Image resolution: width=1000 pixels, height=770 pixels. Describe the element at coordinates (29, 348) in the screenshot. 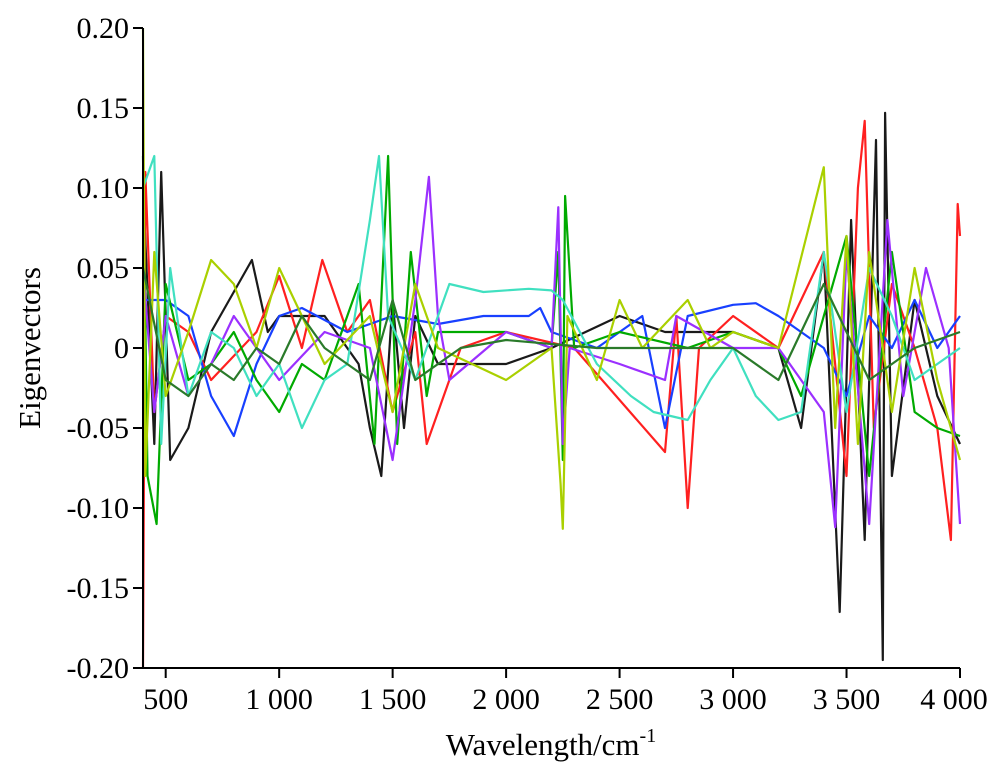

I see `y-axis-title: Eigenvectors` at that location.